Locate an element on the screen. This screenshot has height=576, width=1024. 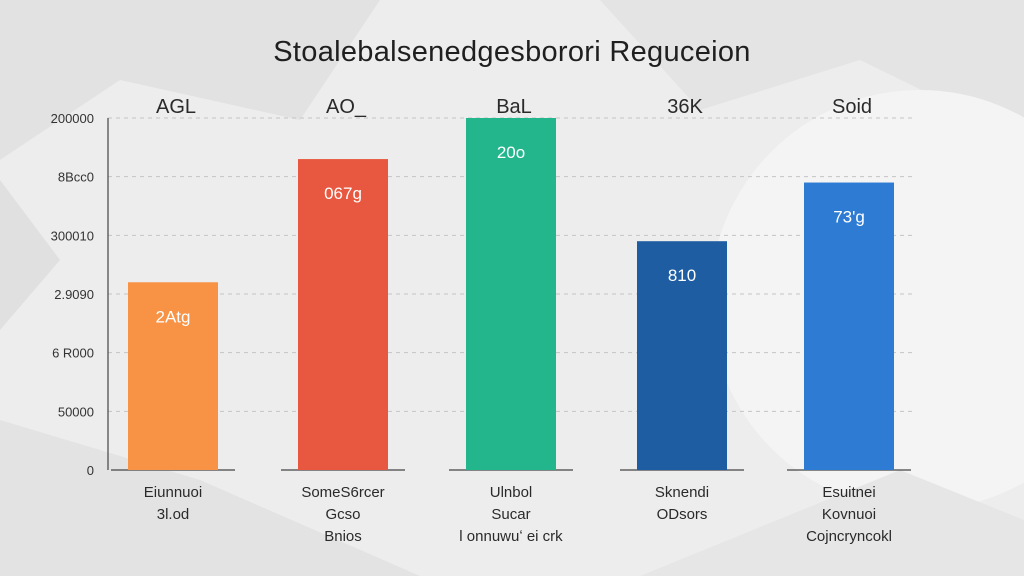
y-tick-label: 8Bcc0 is located at coordinates (76, 177).